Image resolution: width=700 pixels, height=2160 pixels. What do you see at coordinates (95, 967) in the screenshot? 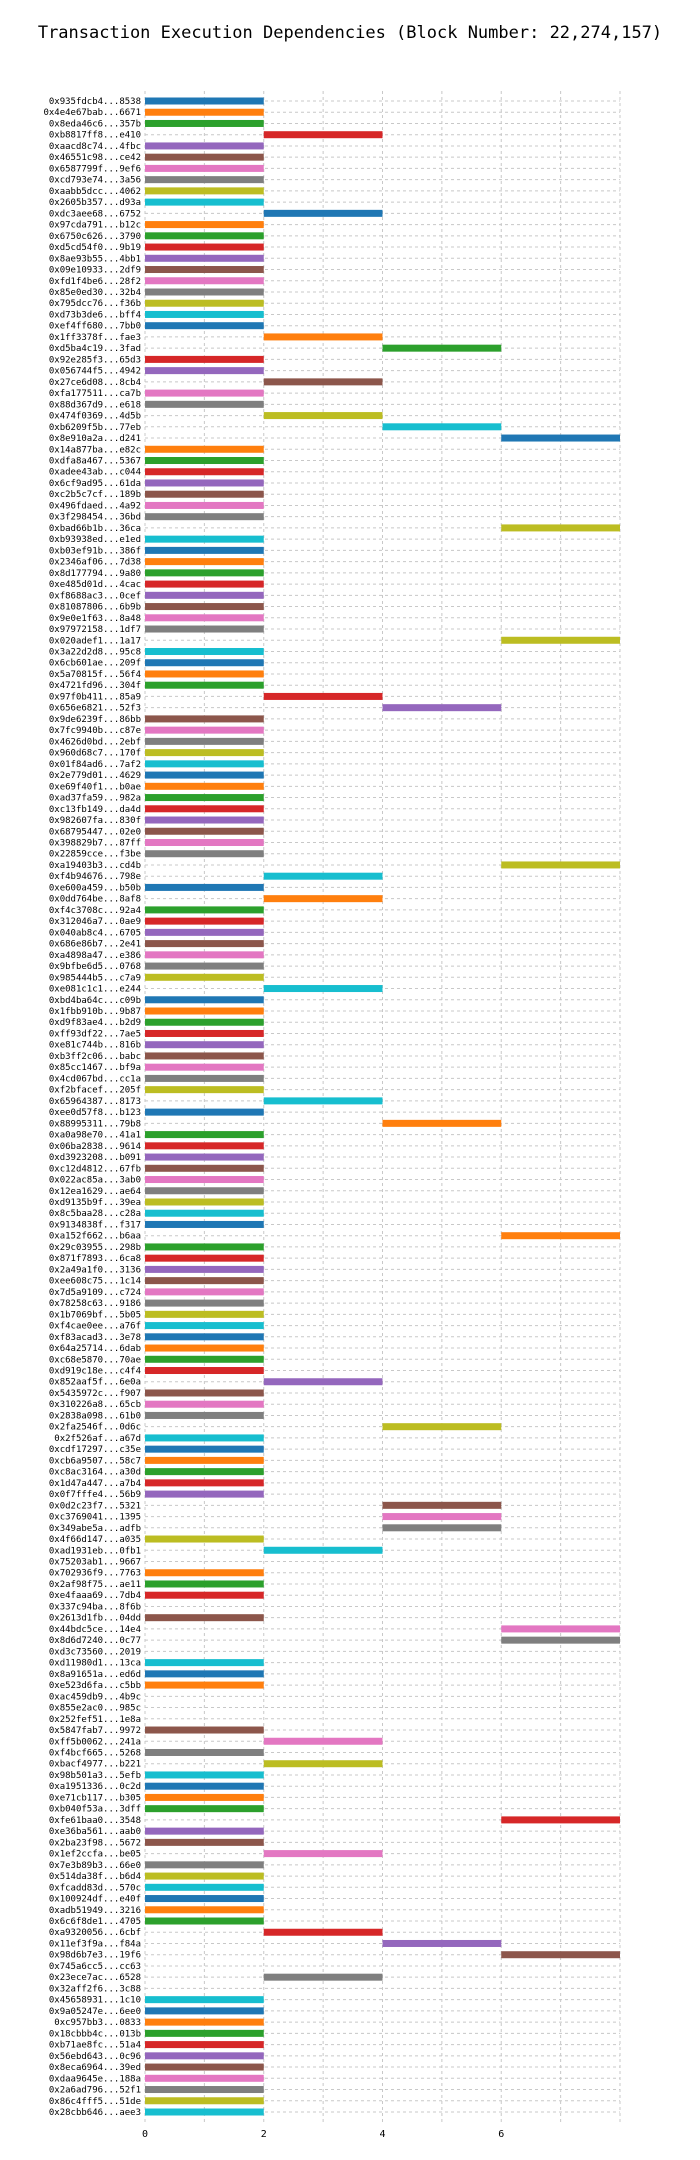
I see `tx-hash-label: 0x9bfbe6d5...0768` at bounding box center [95, 967].